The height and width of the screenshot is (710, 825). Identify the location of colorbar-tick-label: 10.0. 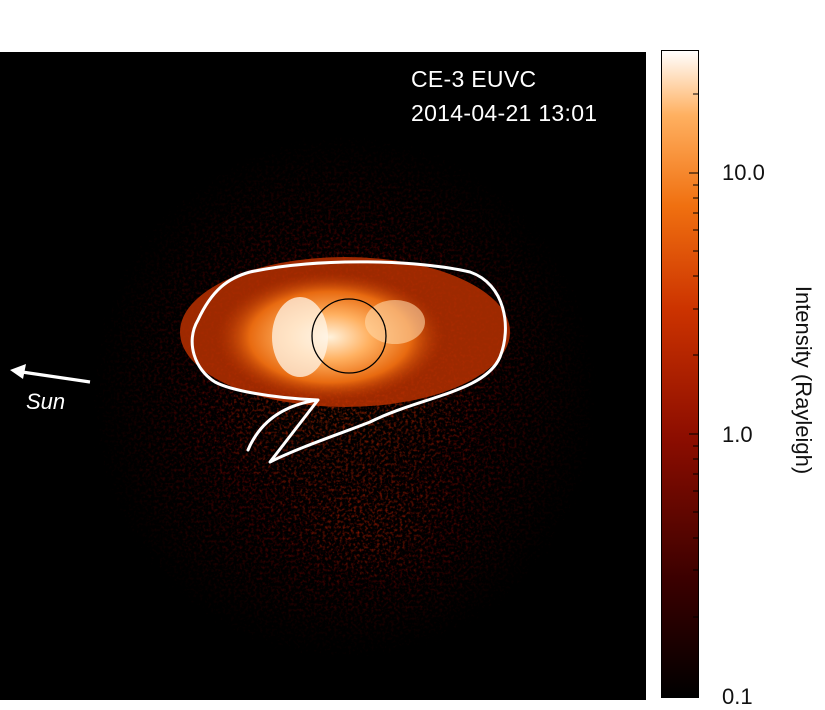
(743, 172).